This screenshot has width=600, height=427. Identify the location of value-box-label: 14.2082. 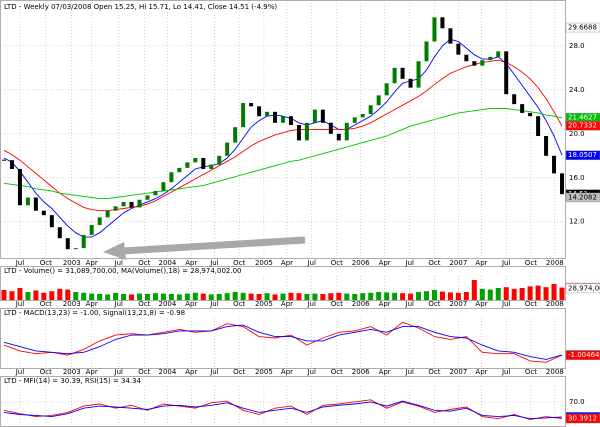
(582, 197).